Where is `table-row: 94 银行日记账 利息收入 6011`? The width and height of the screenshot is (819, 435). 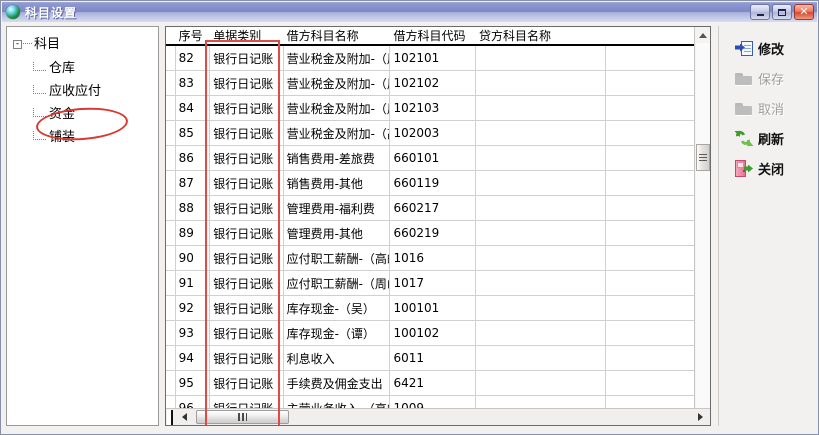 table-row: 94 银行日记账 利息收入 6011 is located at coordinates (430, 358).